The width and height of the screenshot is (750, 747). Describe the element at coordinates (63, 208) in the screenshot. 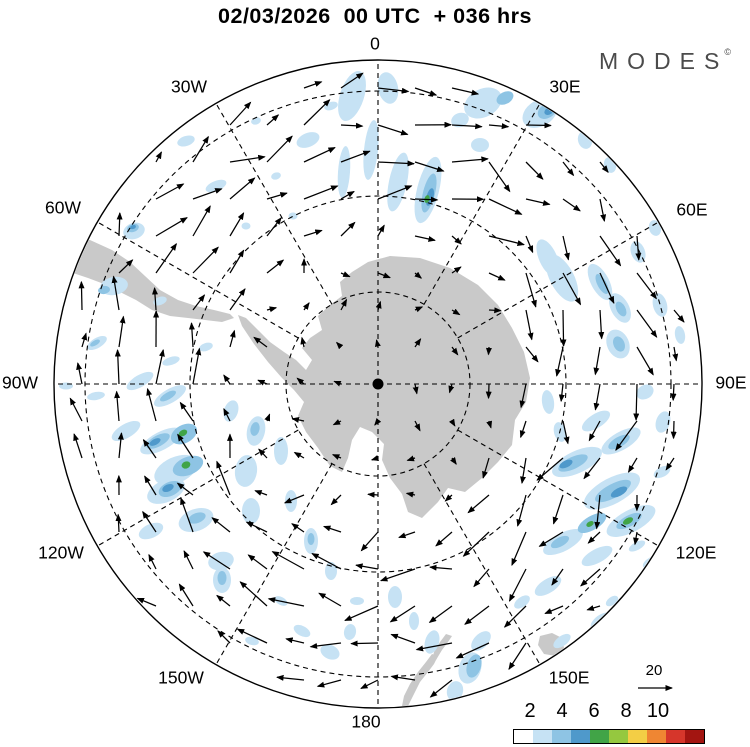

I see `longitude-label-60W: 60W` at that location.